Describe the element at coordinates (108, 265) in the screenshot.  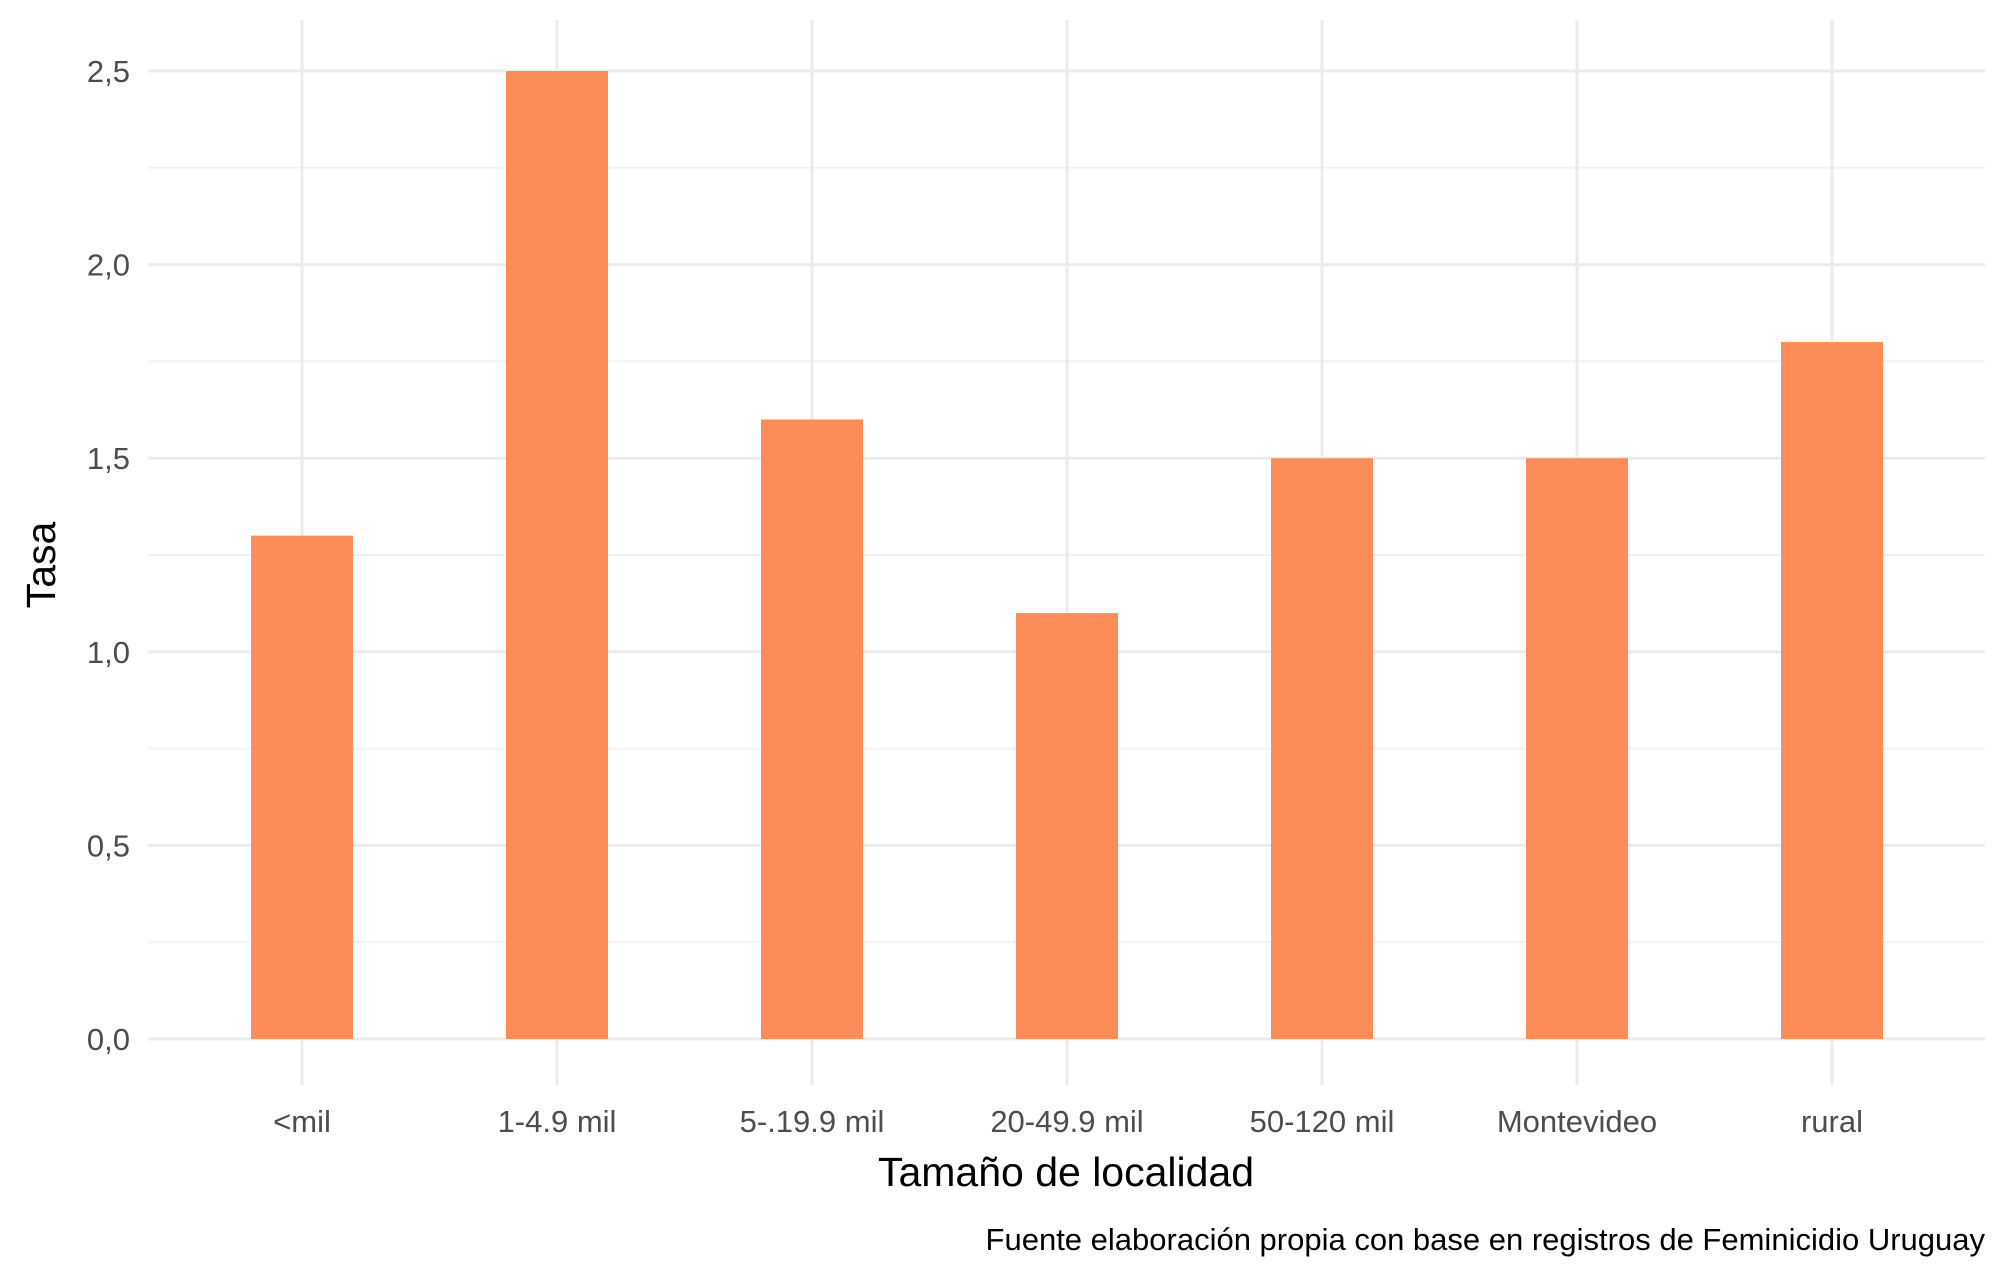
I see `y-tick-label: 2,0` at that location.